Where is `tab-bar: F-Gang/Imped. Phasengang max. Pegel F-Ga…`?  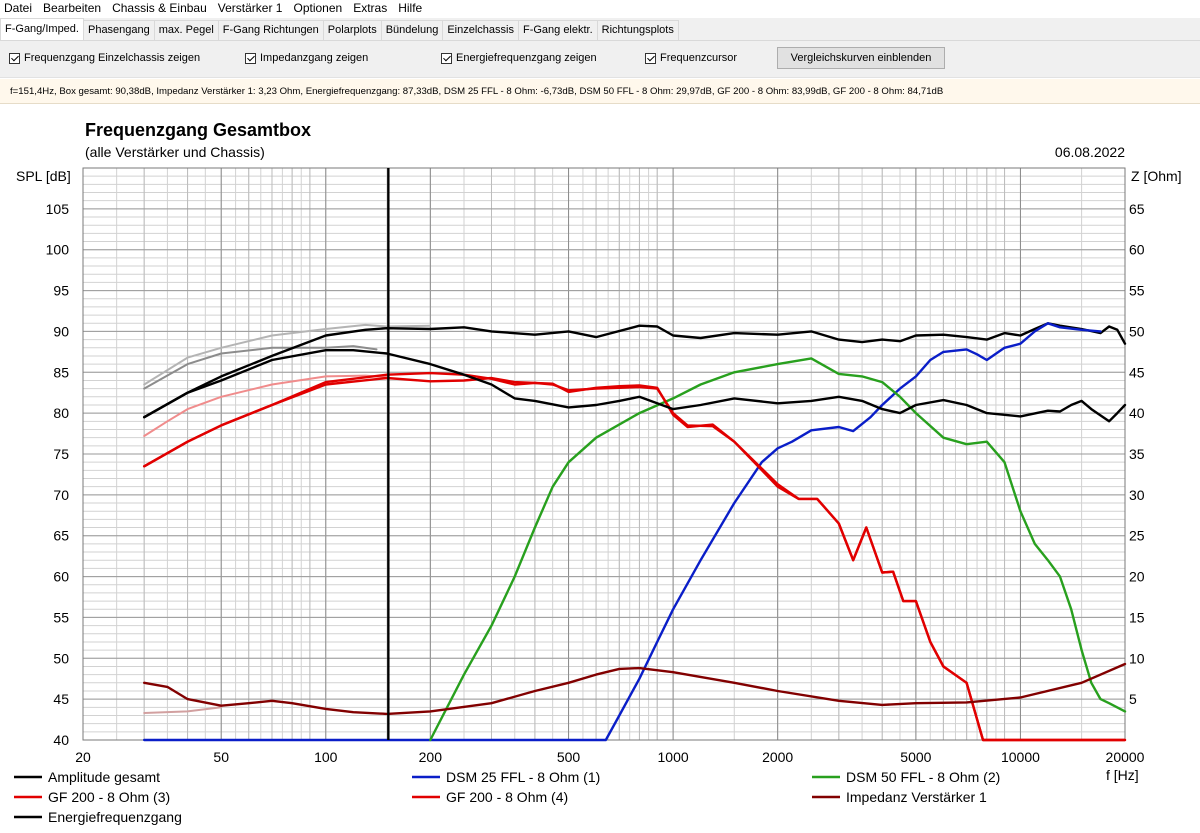 tab-bar: F-Gang/Imped. Phasengang max. Pegel F-Ga… is located at coordinates (600, 29).